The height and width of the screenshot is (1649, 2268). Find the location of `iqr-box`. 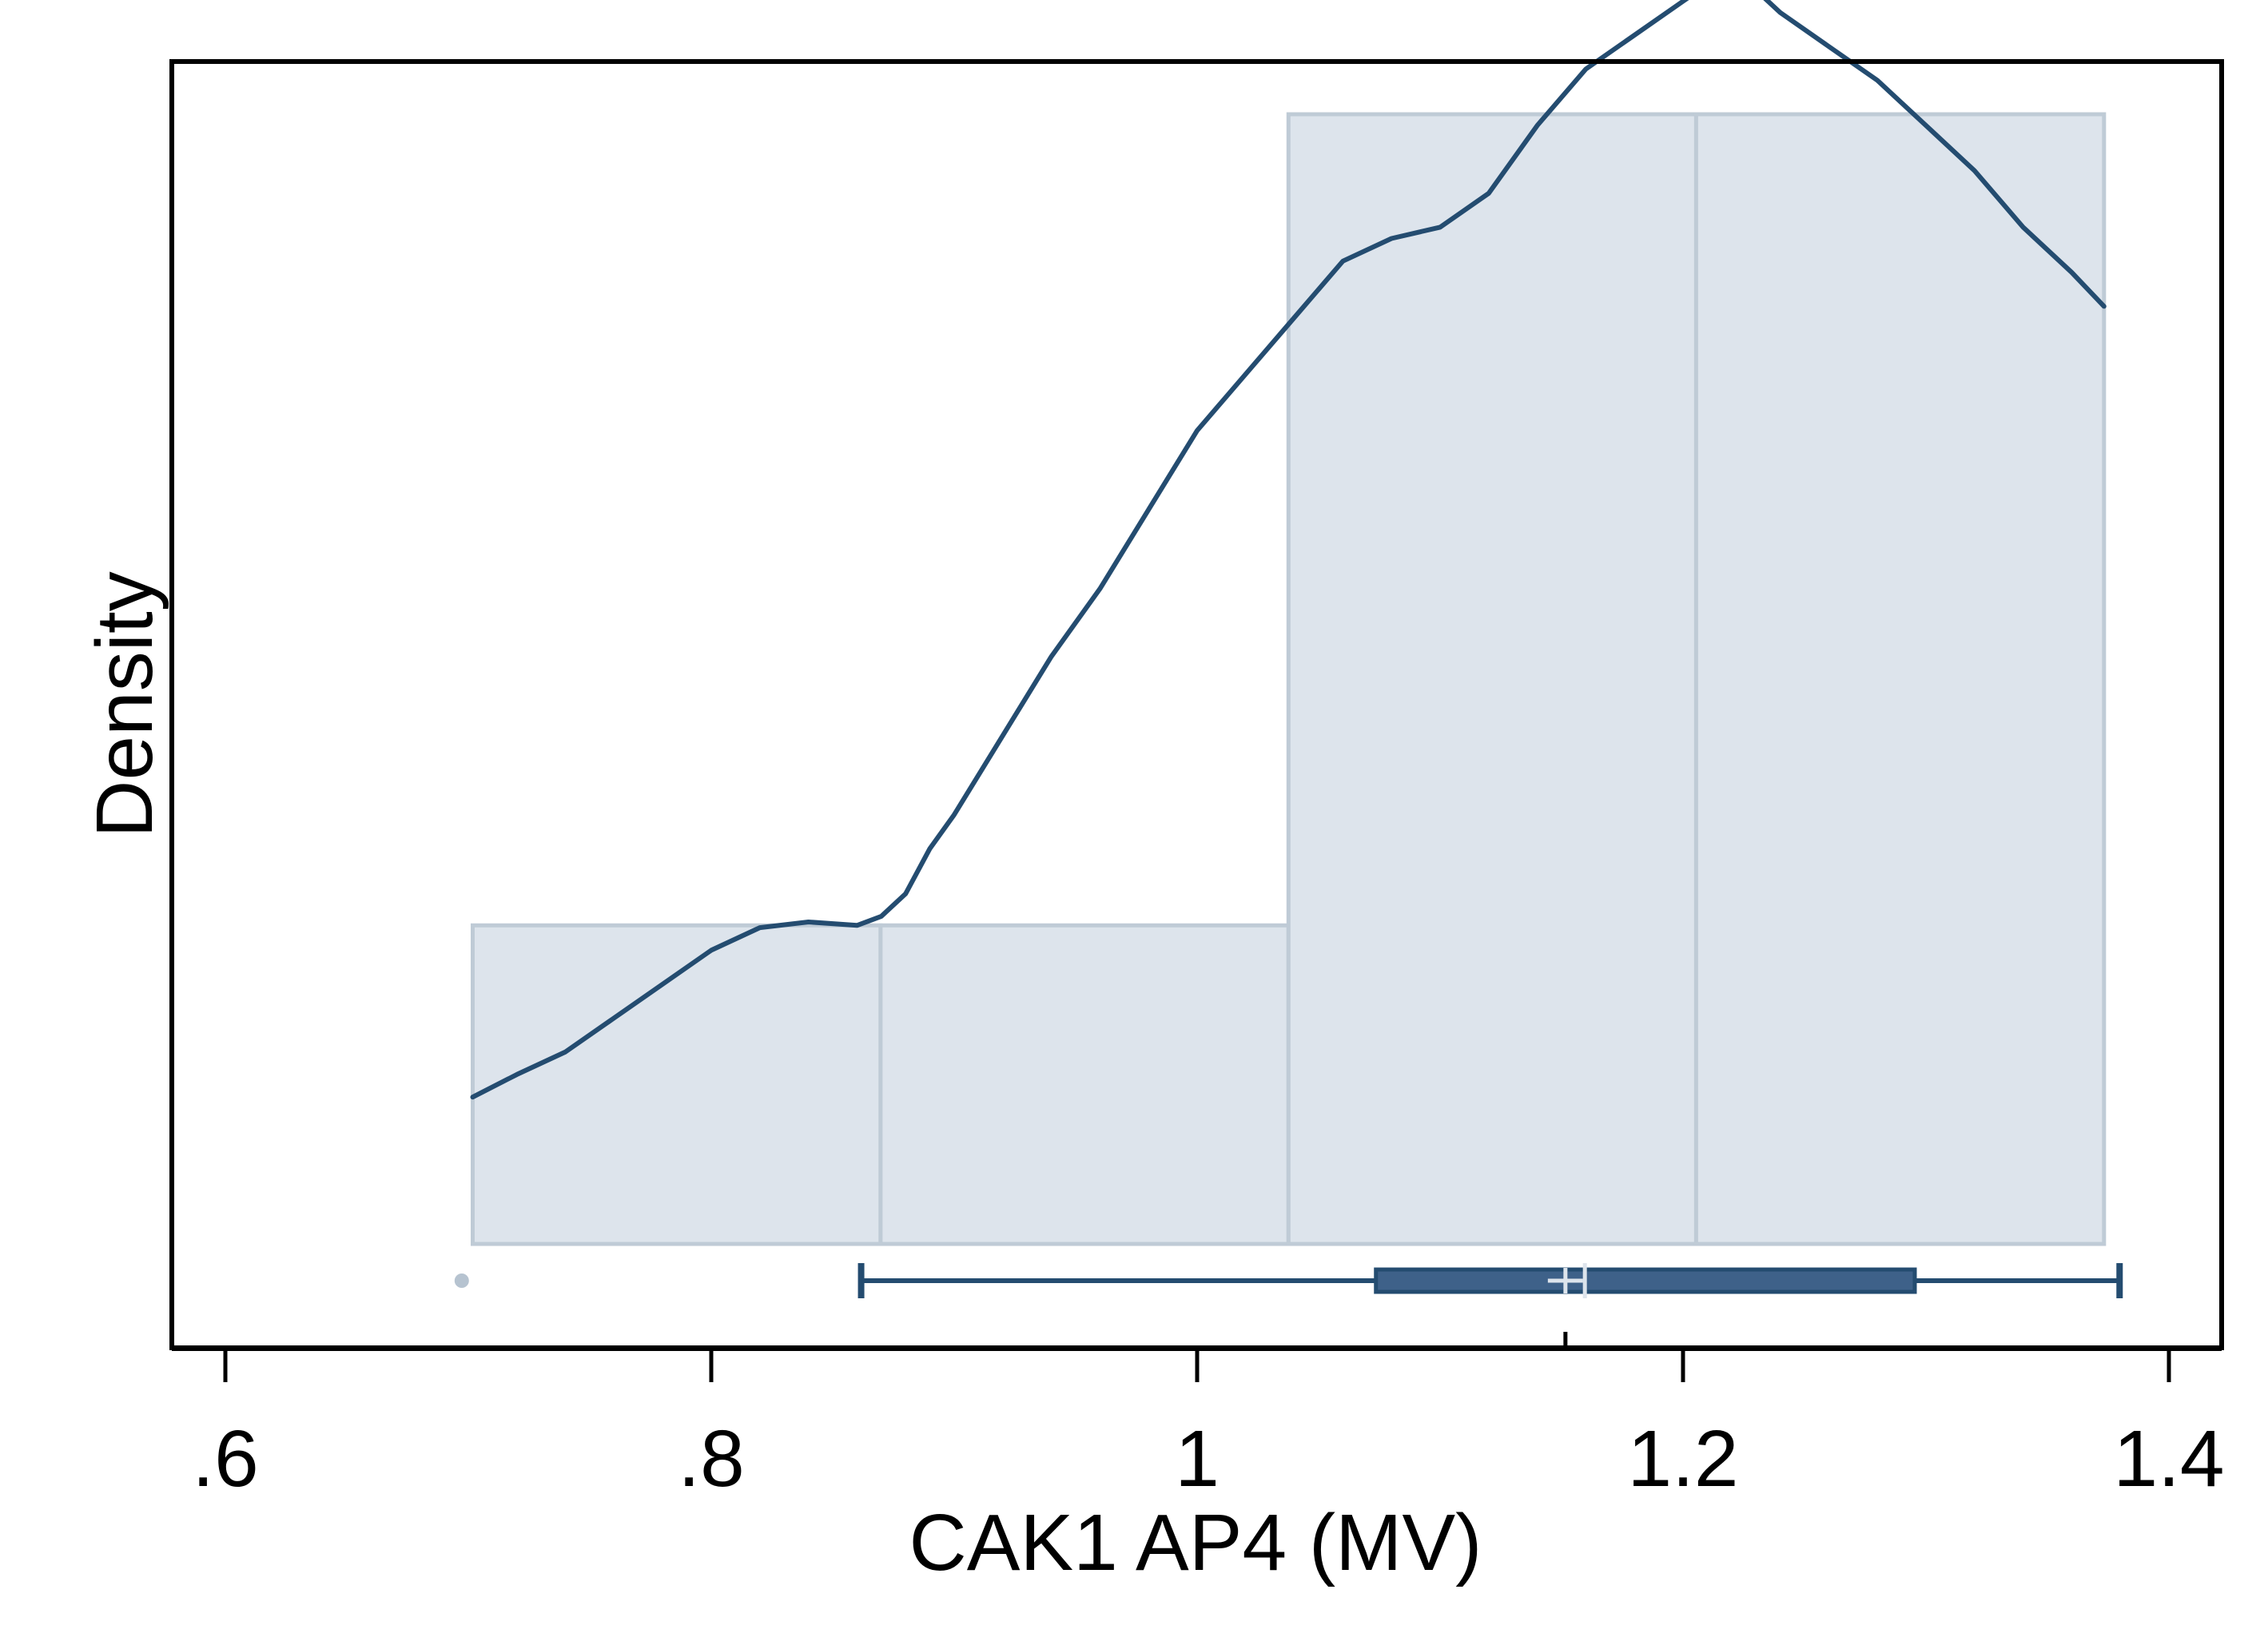

iqr-box is located at coordinates (1645, 1280).